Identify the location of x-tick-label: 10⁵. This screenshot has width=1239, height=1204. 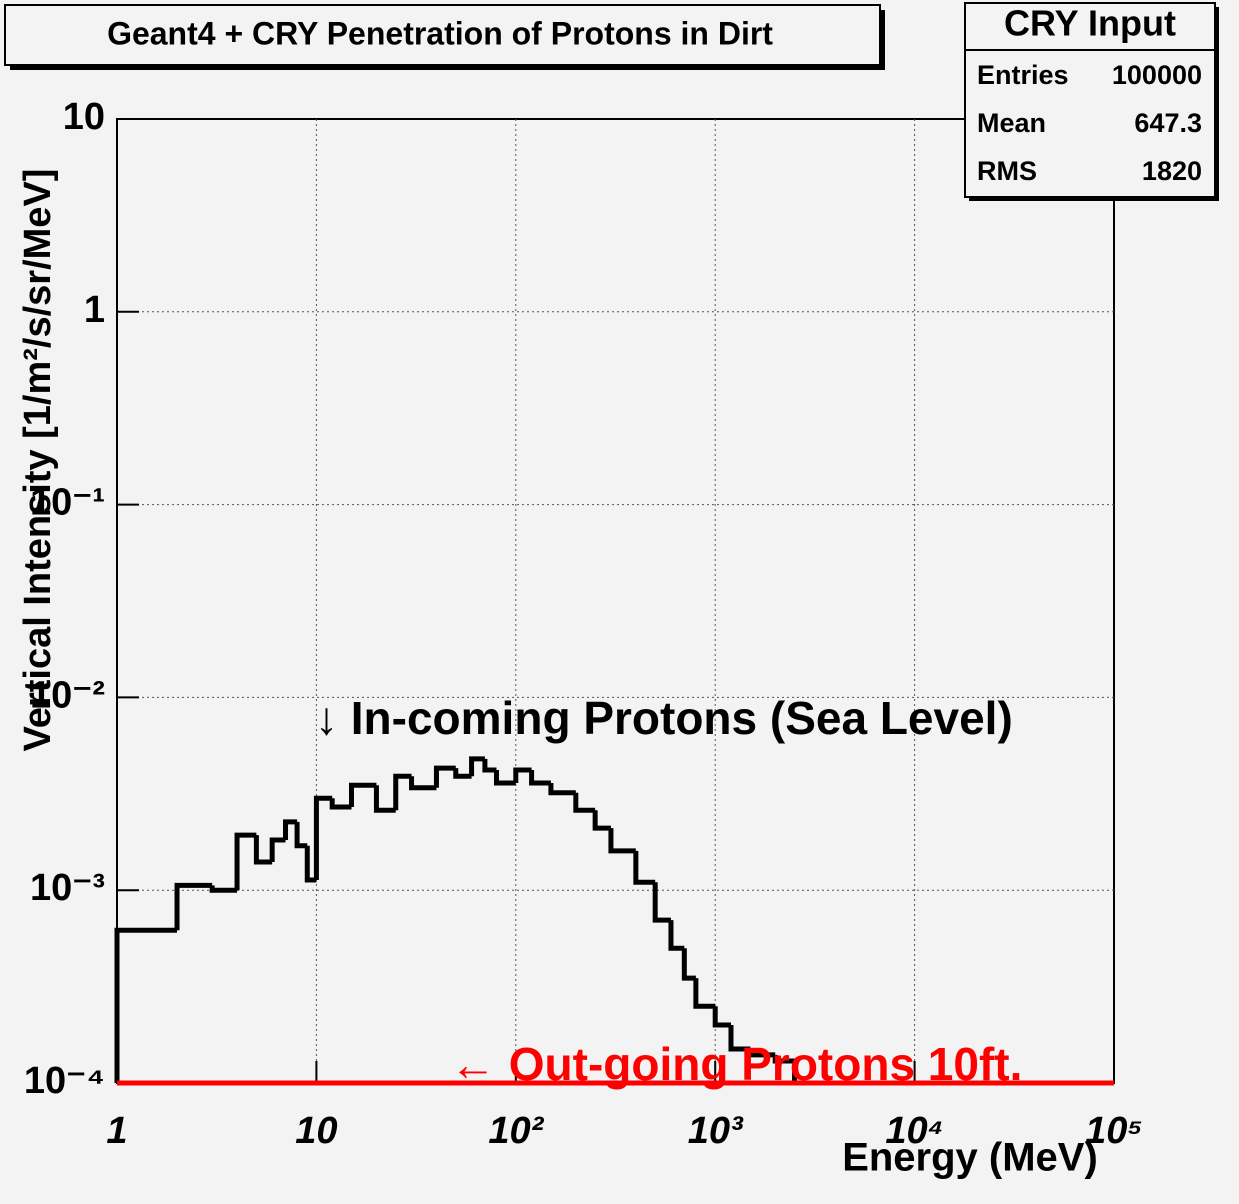
(1114, 1131).